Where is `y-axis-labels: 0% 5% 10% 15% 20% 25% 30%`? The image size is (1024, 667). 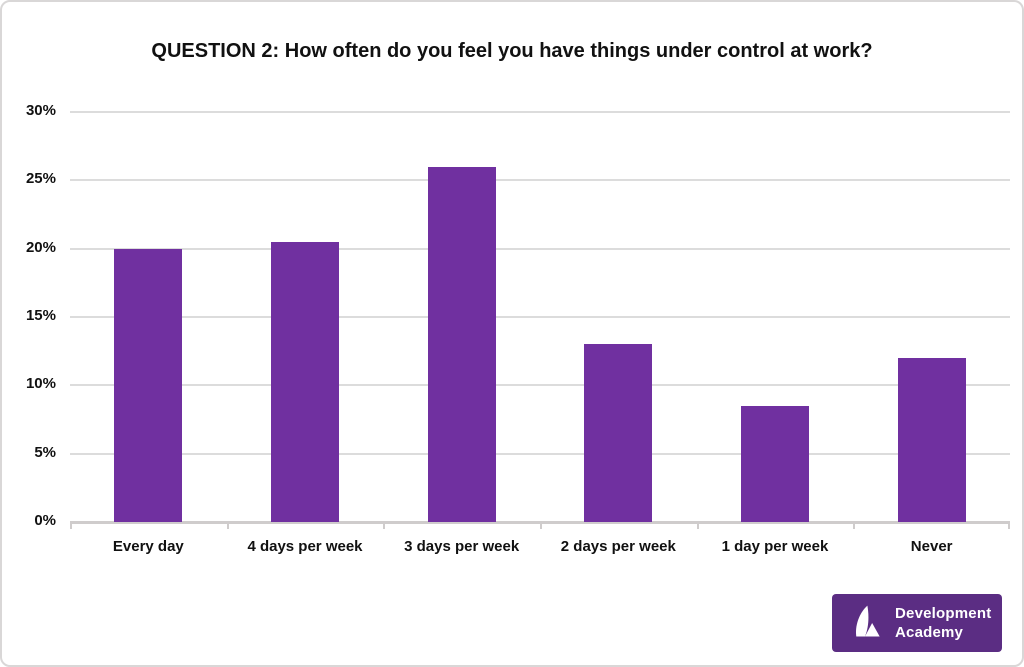
y-axis-labels: 0% 5% 10% 15% 20% 25% 30% is located at coordinates (30, 333).